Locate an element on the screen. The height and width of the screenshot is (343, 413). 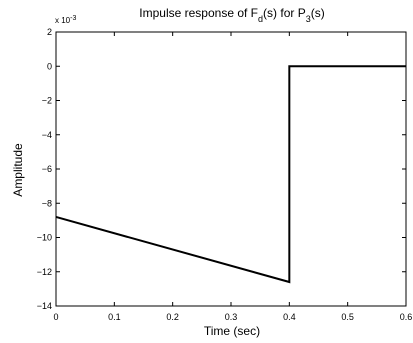
x-tick-label: 0.3 is located at coordinates (231, 317).